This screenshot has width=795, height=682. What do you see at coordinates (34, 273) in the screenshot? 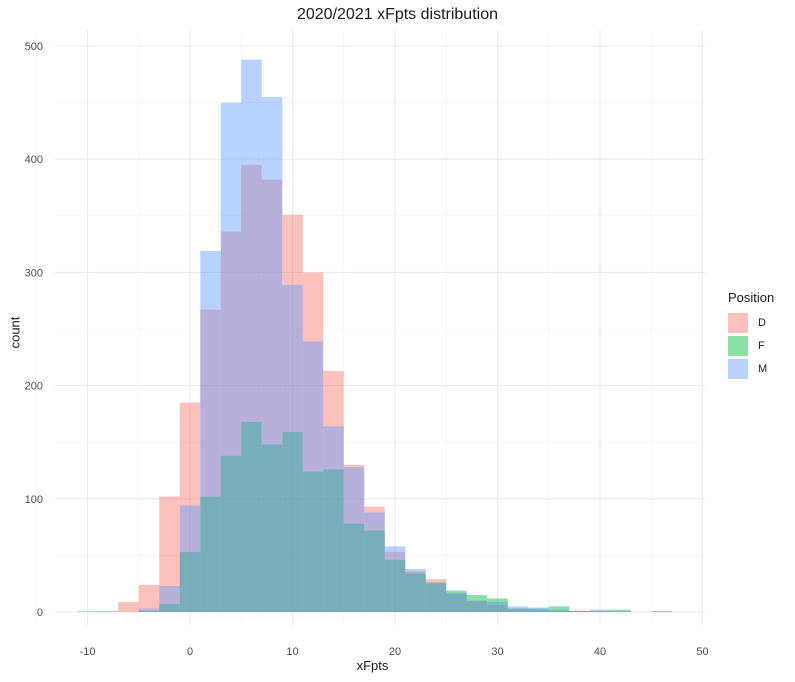
I see `y-tick-label: 300` at bounding box center [34, 273].